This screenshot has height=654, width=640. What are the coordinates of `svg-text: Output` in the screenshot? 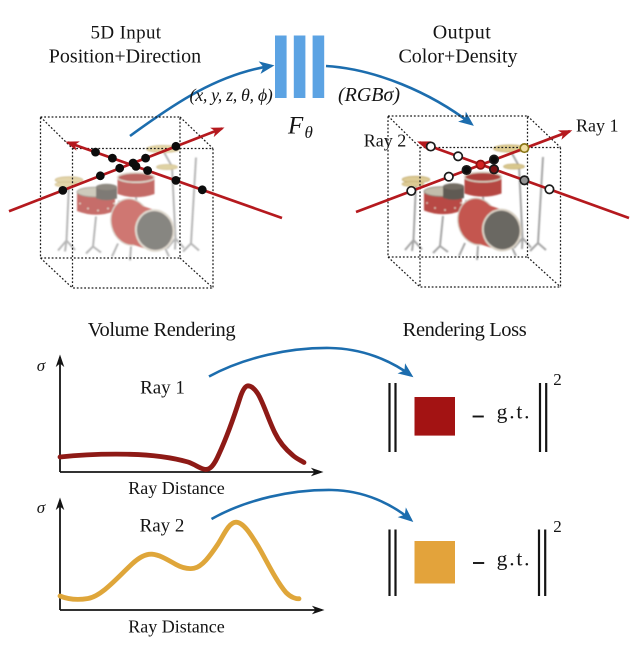 It's located at (462, 33).